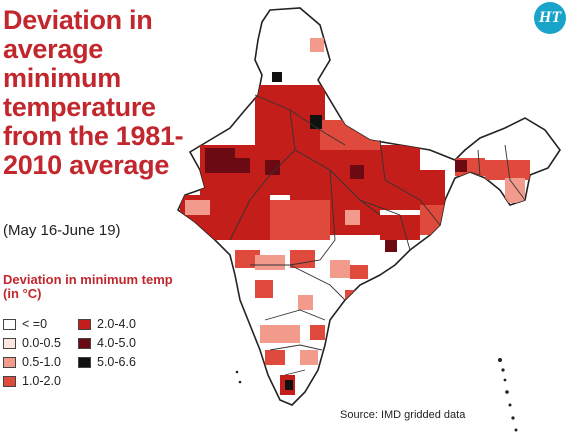 Image resolution: width=569 pixels, height=443 pixels. What do you see at coordinates (116, 362) in the screenshot?
I see `legend-label: 5.0-6.6` at bounding box center [116, 362].